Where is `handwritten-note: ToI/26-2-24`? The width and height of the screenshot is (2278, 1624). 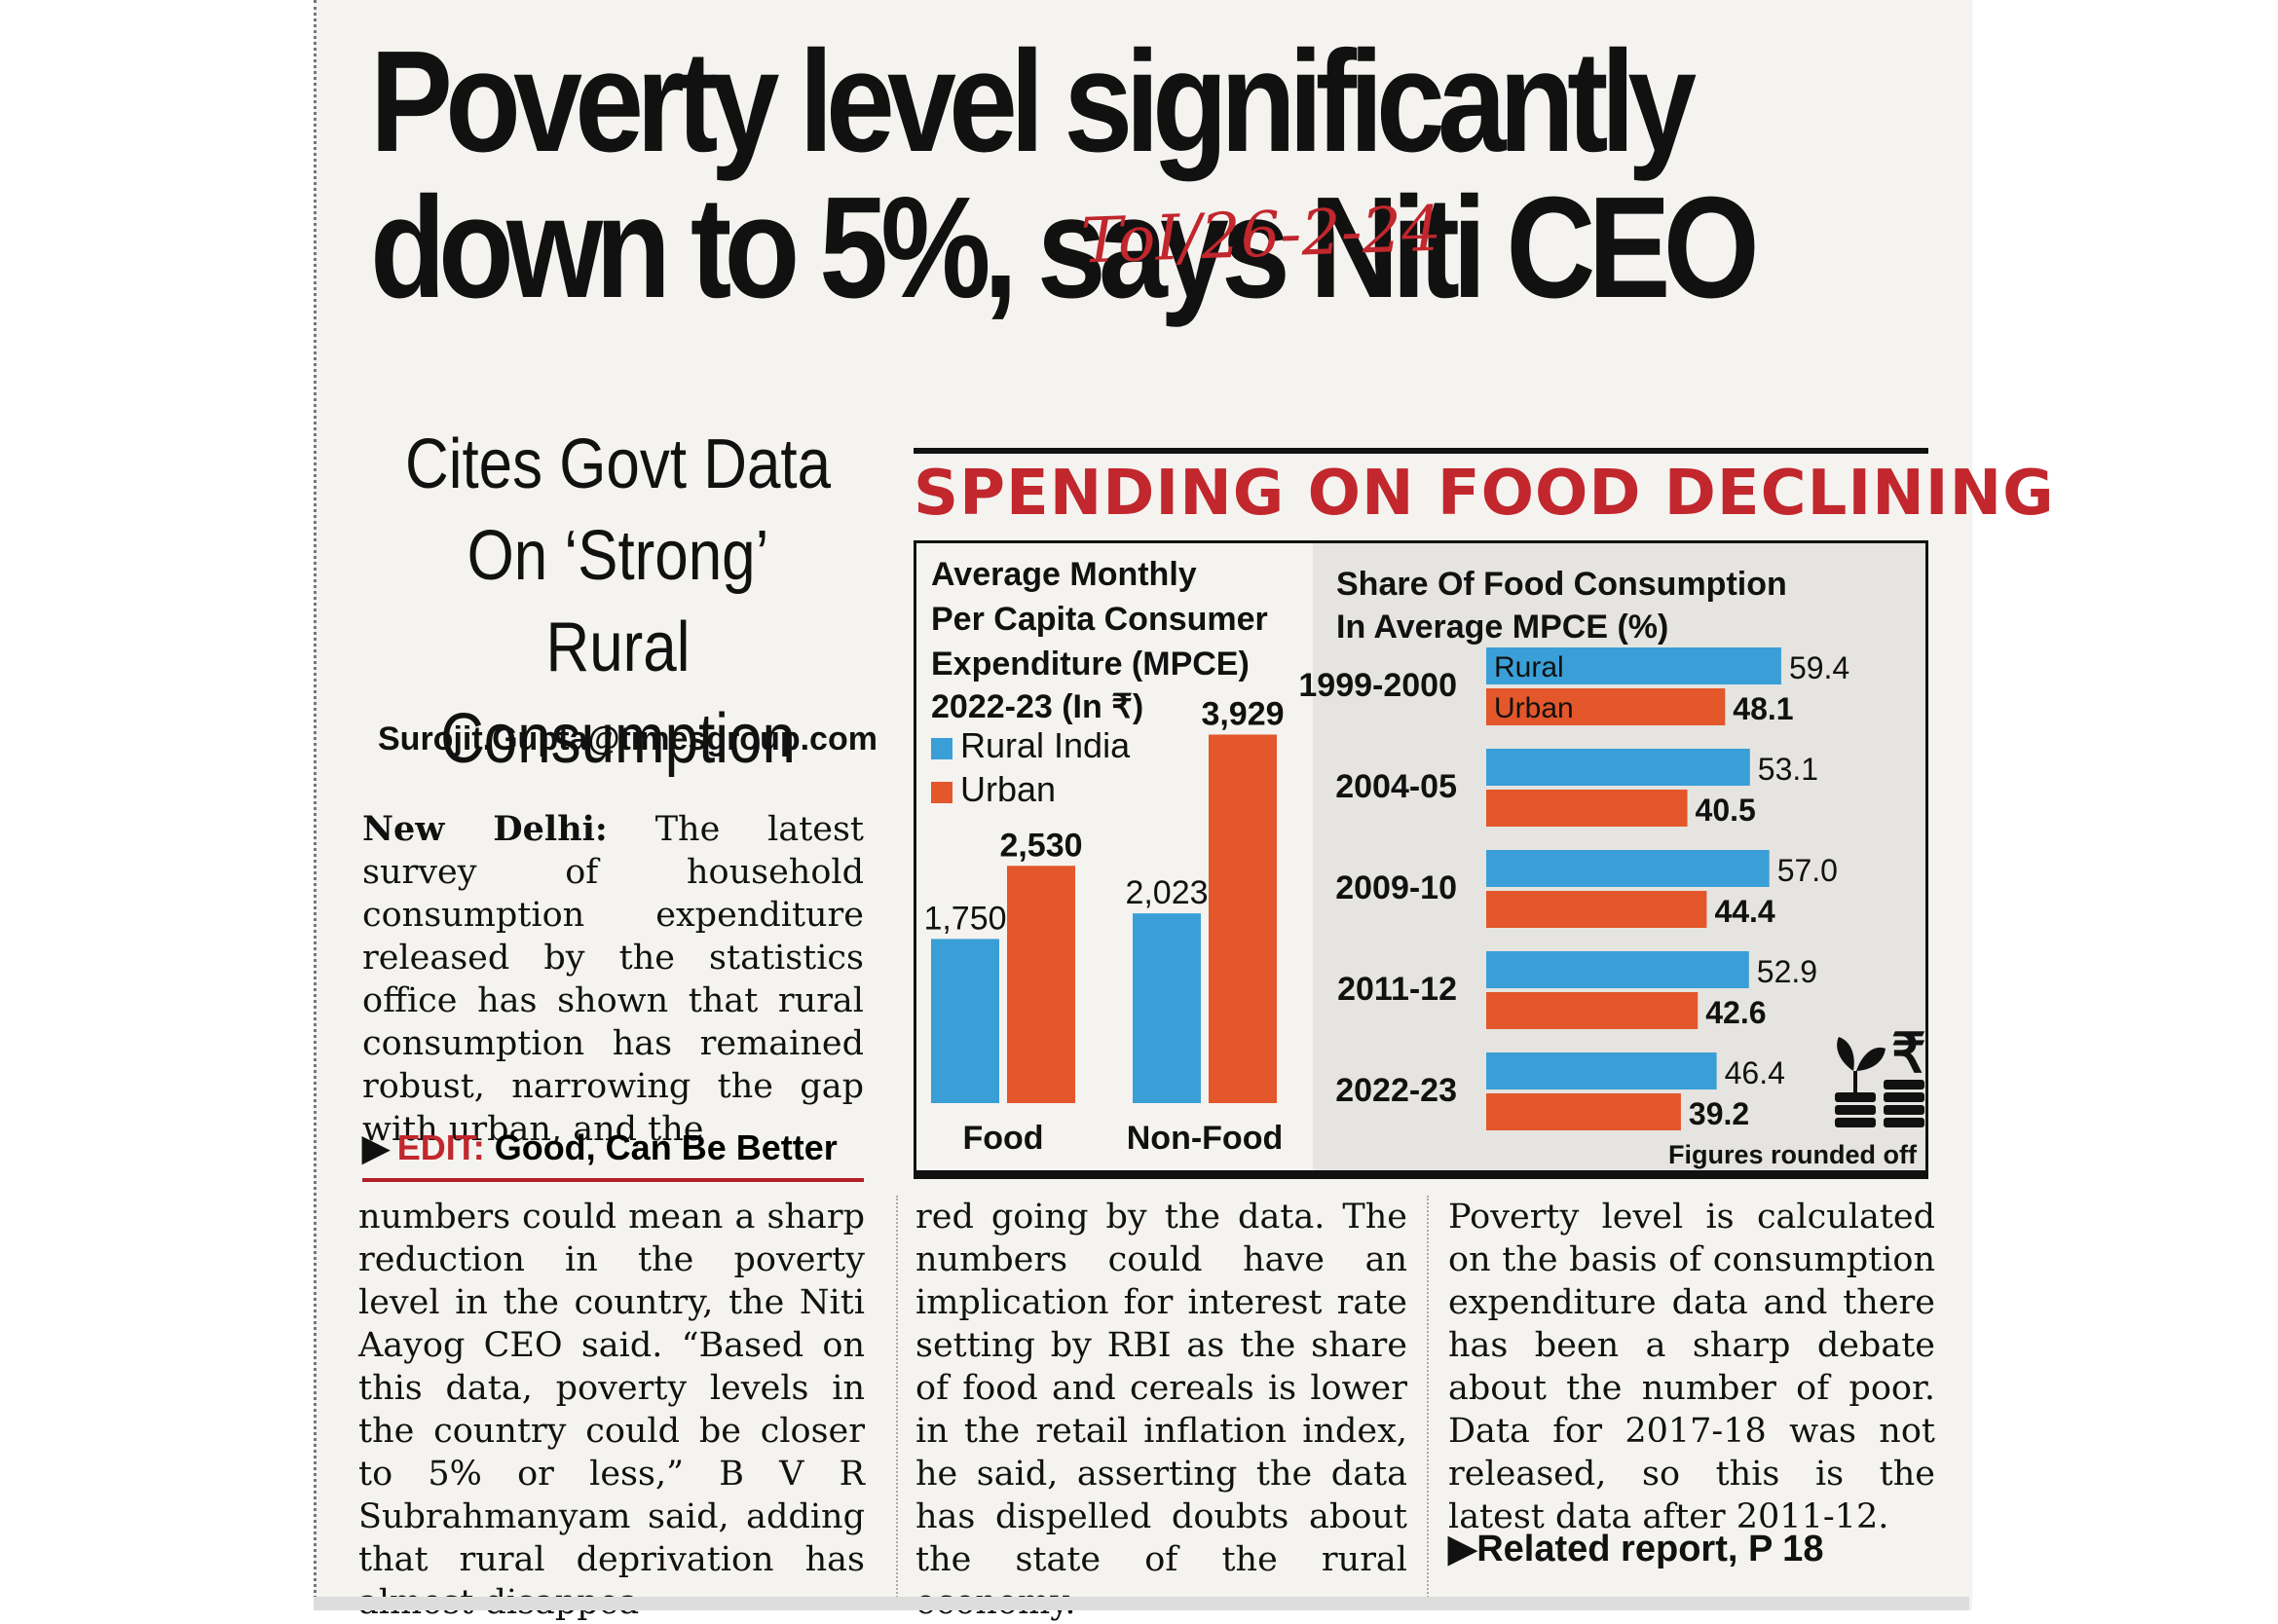 handwritten-note: ToI/26-2-24 is located at coordinates (1261, 235).